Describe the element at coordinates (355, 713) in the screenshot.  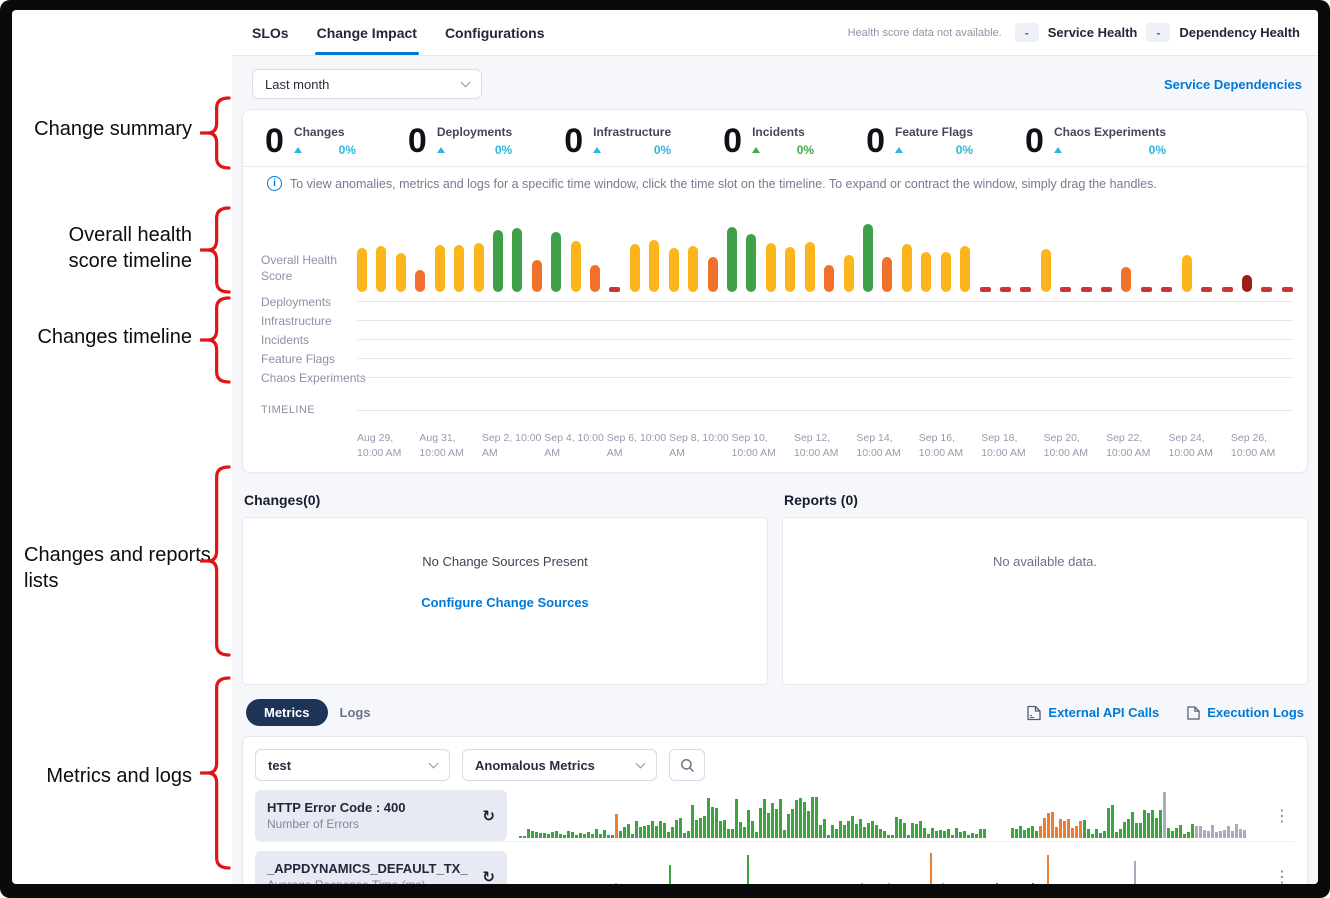
I see `tab-logs: Logs` at that location.